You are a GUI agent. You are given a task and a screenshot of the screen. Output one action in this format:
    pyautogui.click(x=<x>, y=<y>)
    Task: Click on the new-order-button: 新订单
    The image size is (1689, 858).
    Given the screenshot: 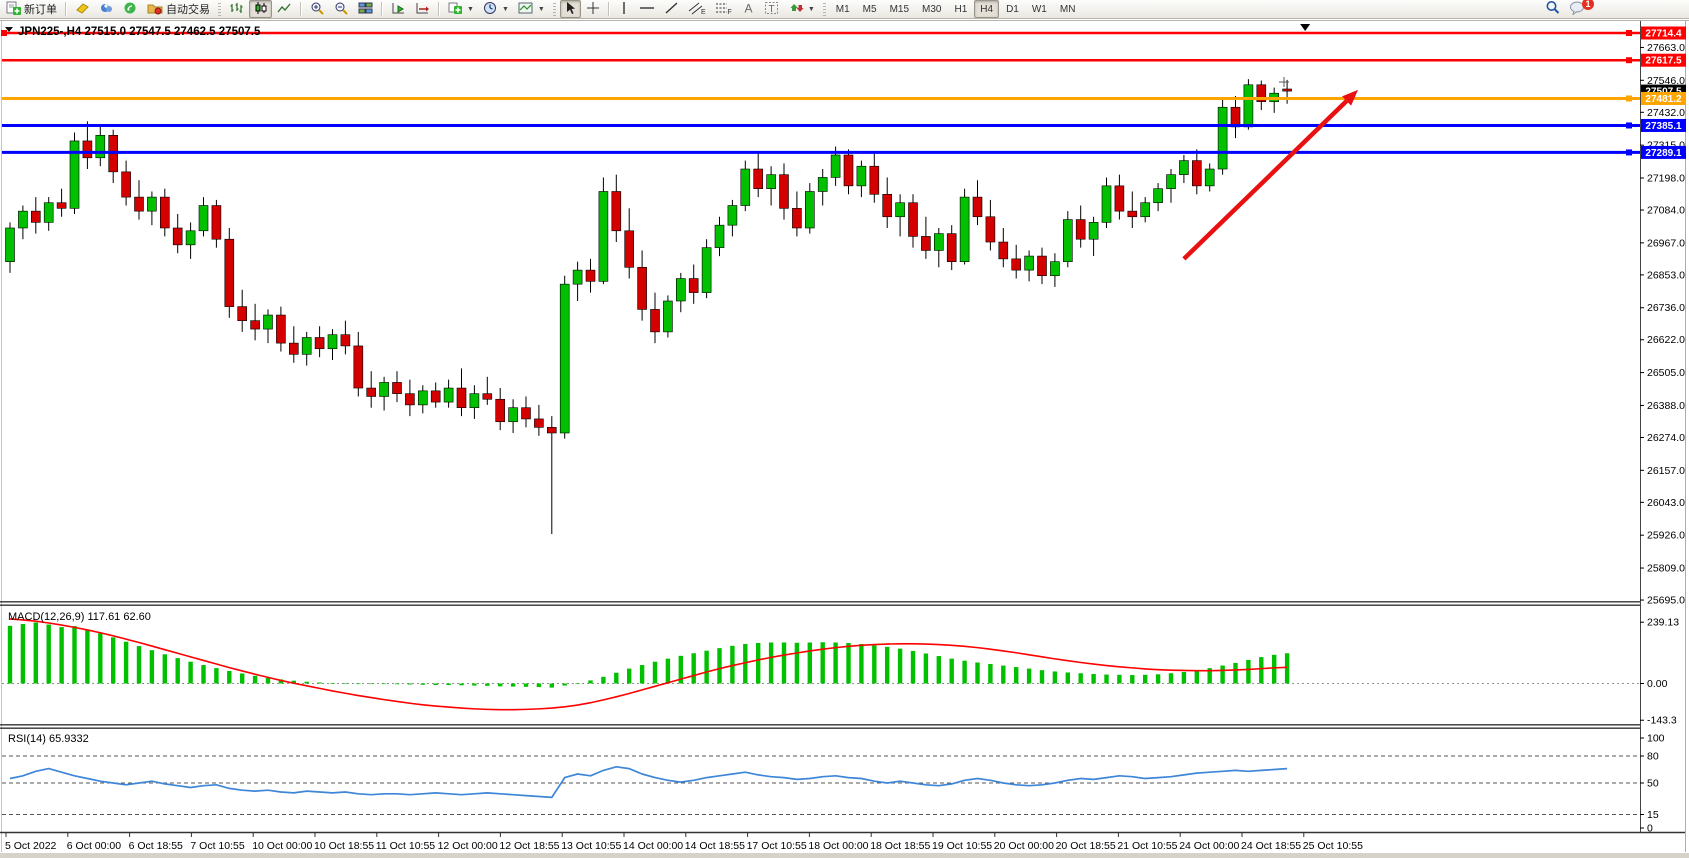 What is the action you would take?
    pyautogui.click(x=31, y=9)
    